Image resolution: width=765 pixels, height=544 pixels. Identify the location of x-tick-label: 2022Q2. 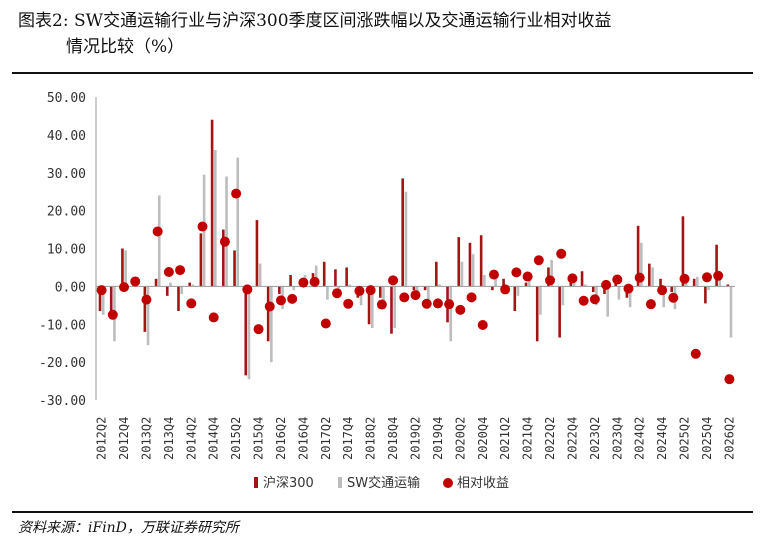
(550, 438).